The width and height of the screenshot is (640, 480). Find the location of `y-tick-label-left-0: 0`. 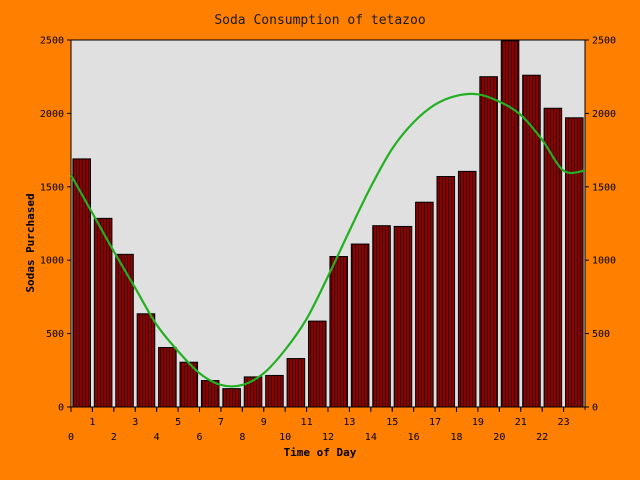

y-tick-label-left-0: 0 is located at coordinates (61, 408).